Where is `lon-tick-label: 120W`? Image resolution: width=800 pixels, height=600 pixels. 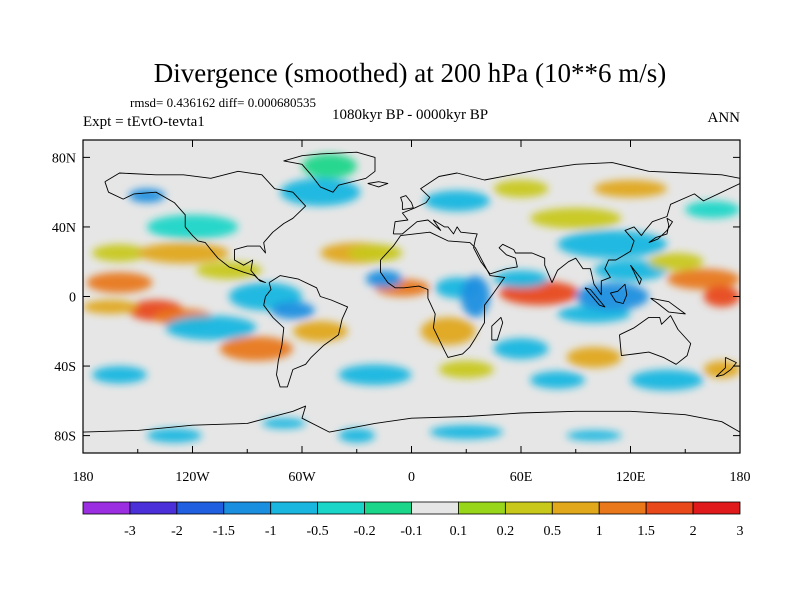
lon-tick-label: 120W is located at coordinates (192, 477).